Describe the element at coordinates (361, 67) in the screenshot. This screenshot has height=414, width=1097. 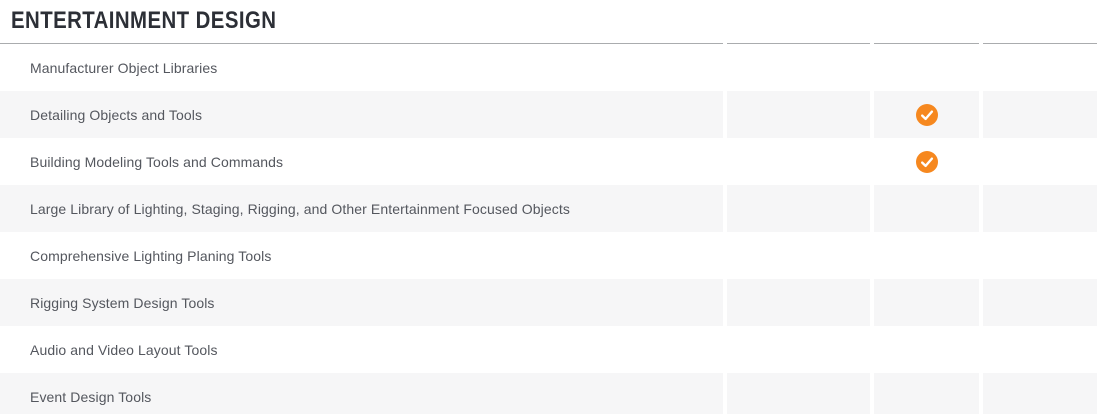
I see `feature-name-cell: Manufacturer Object Libraries` at that location.